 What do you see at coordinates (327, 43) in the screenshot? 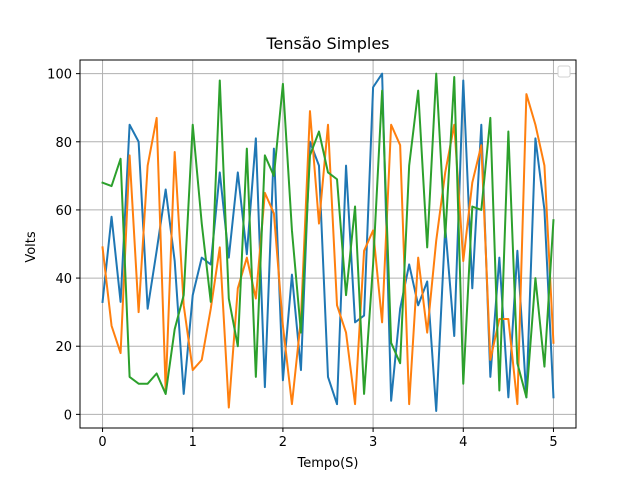
I see `chart-title: Tensão Simples` at bounding box center [327, 43].